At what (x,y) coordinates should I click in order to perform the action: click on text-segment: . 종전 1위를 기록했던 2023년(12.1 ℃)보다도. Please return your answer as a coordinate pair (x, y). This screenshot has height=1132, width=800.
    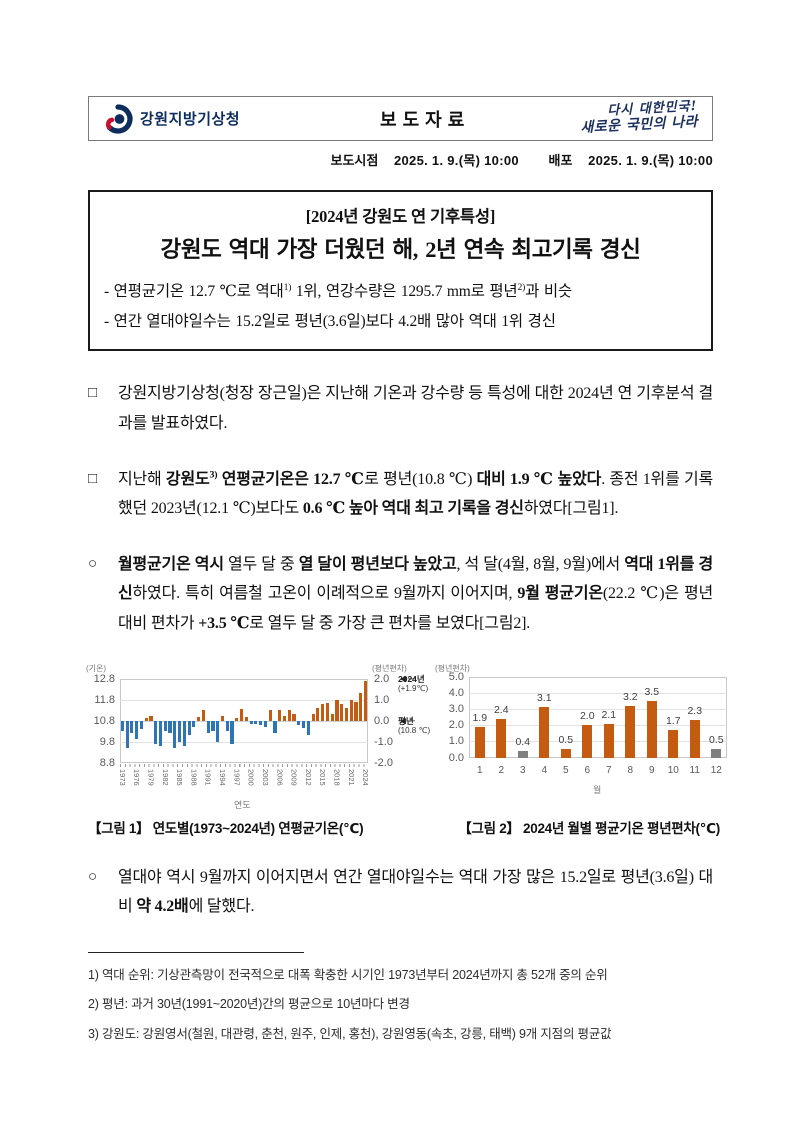
    Looking at the image, I should click on (415, 494).